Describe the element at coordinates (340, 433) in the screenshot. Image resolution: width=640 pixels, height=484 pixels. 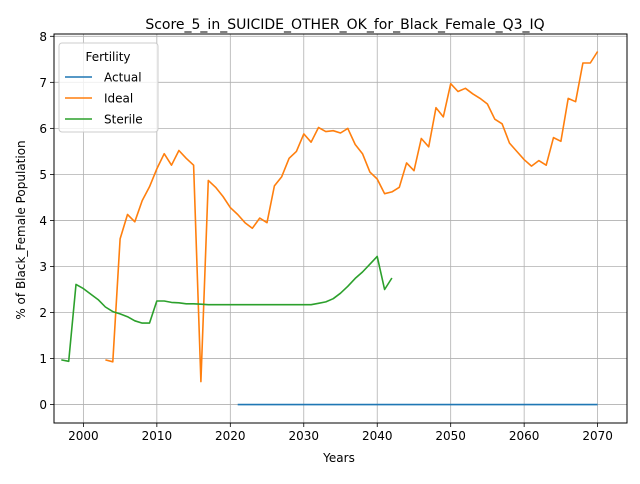
I see `x-axis-ticks: 2000 2010 2020 2030 2040 2050 2060 2070` at that location.